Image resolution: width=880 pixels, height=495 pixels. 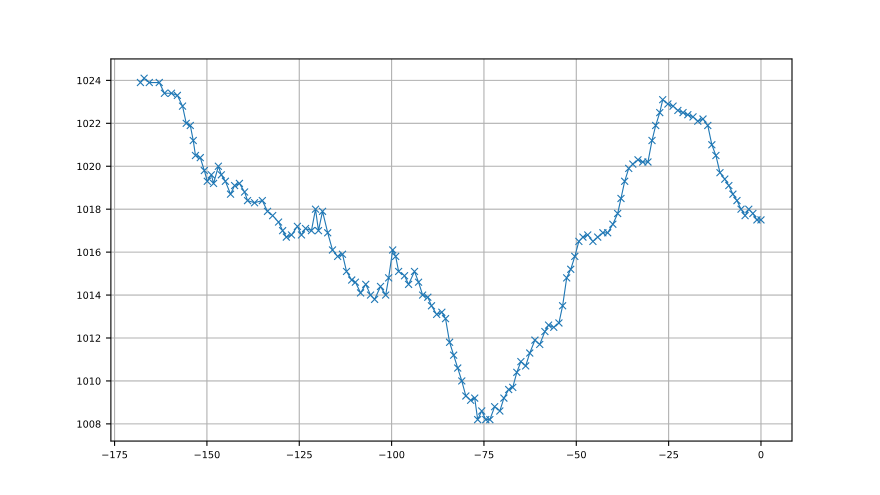 What do you see at coordinates (207, 454) in the screenshot?
I see `x-tick-label: −150` at bounding box center [207, 454].